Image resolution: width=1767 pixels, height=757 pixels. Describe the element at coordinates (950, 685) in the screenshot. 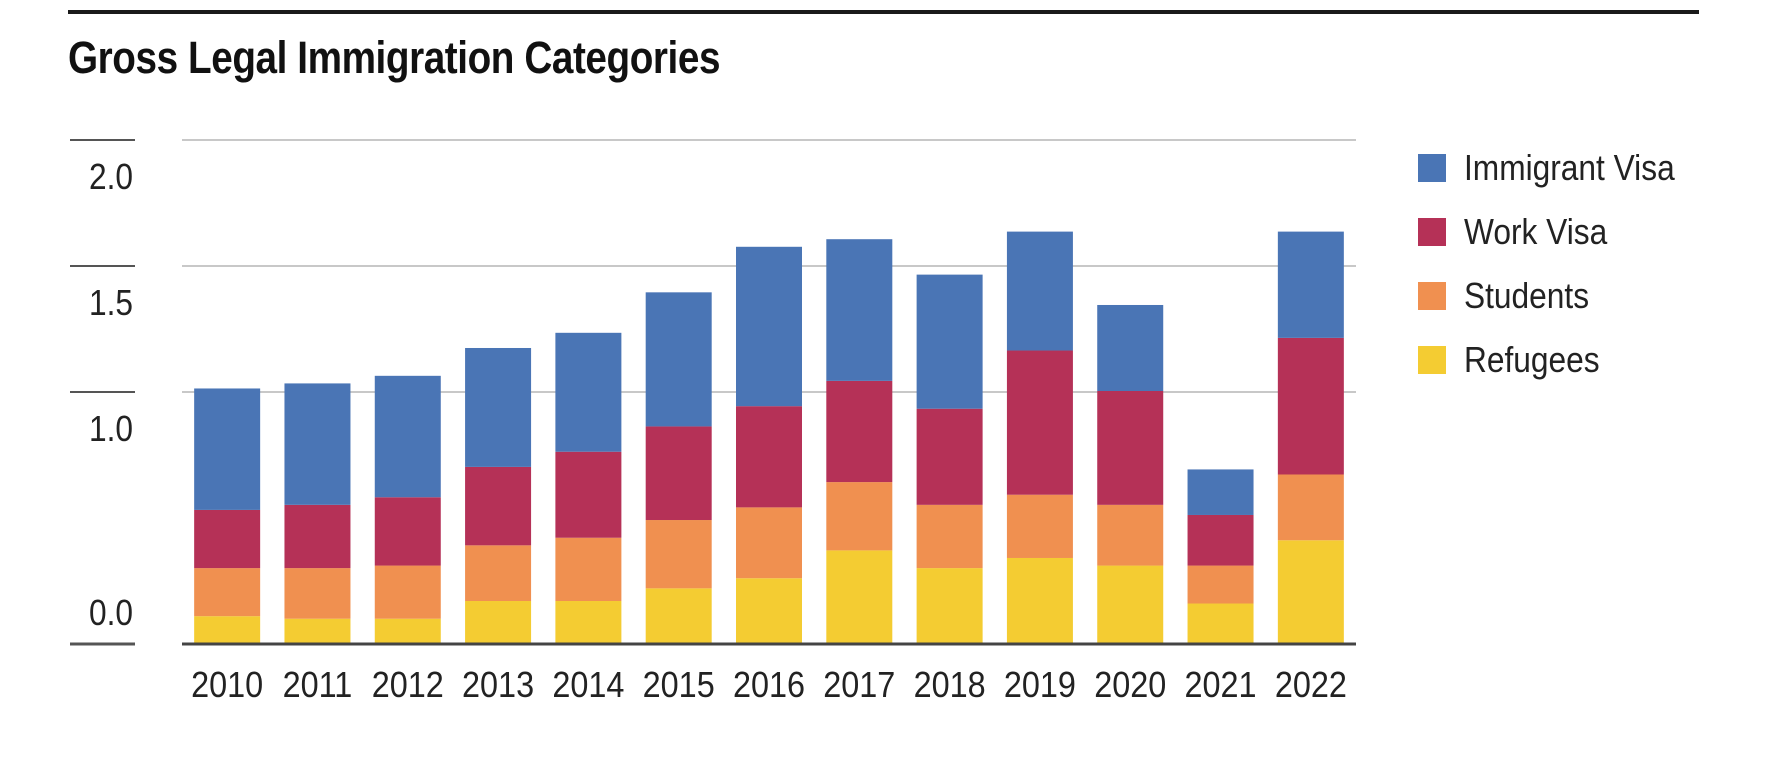

I see `x-tick-label: 2018` at that location.